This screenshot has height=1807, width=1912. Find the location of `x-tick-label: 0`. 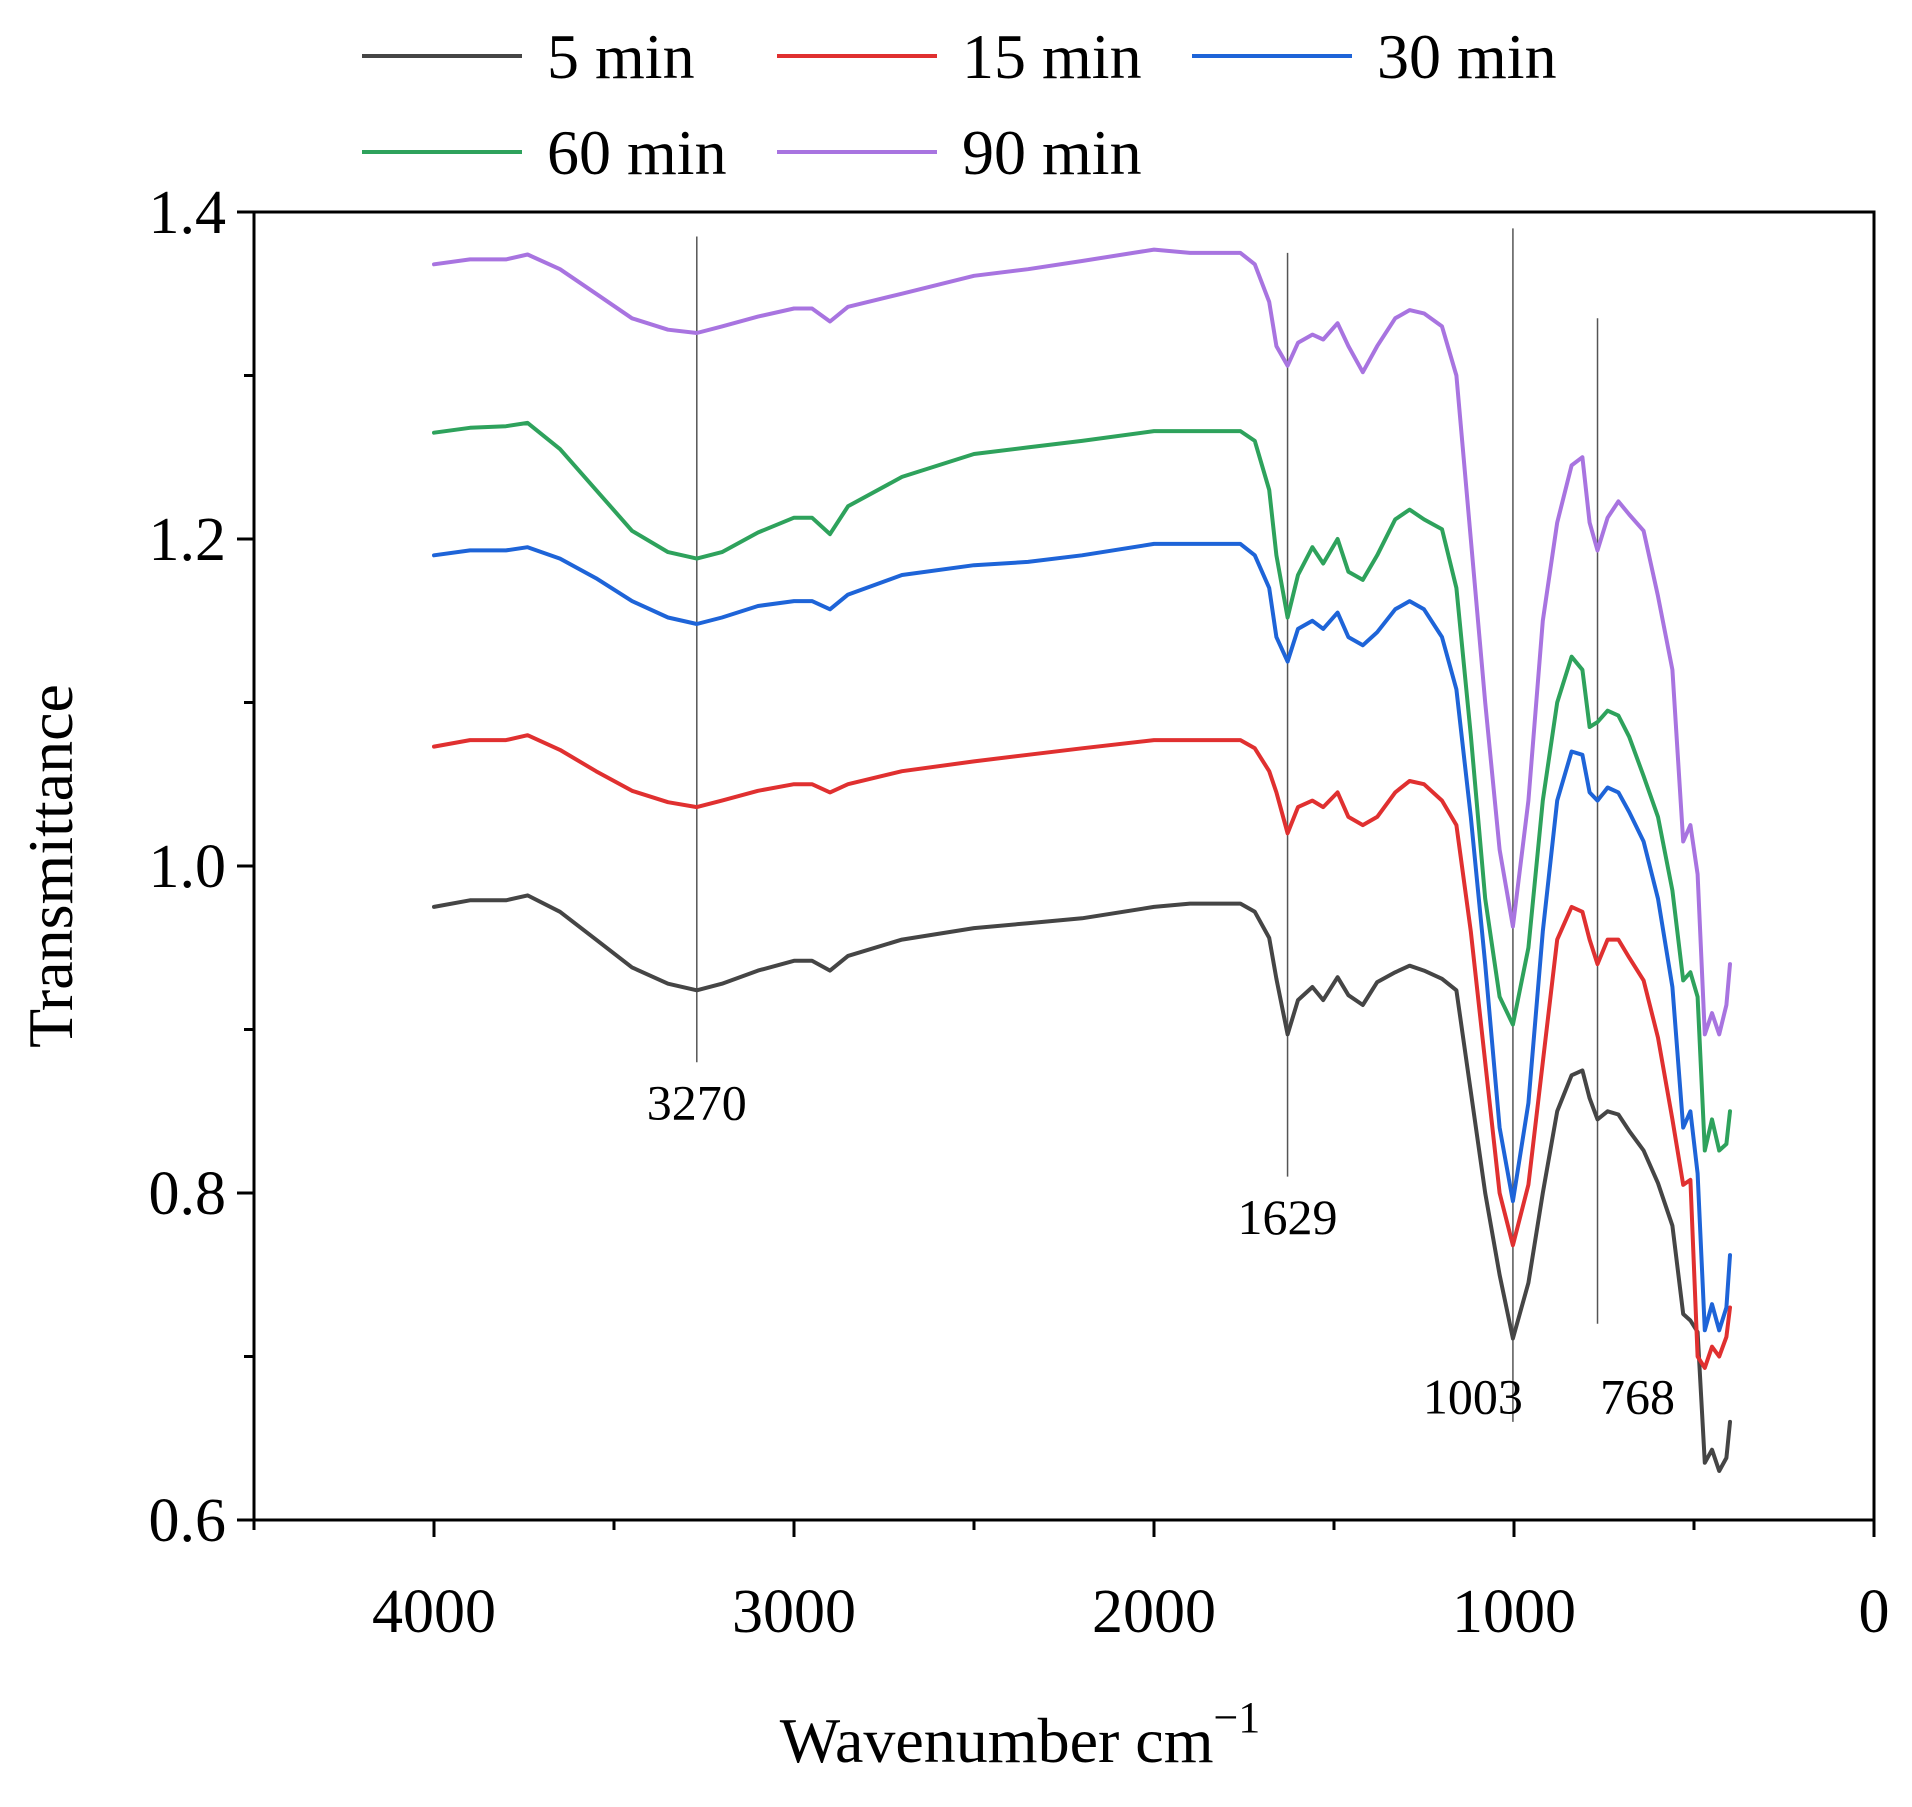

x-tick-label: 0 is located at coordinates (1874, 1612).